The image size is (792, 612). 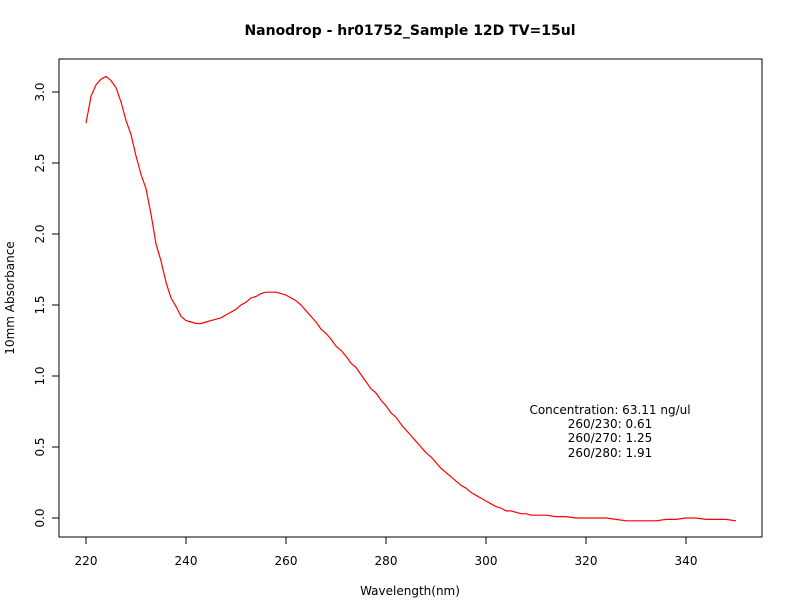 What do you see at coordinates (10, 297) in the screenshot?
I see `y-axis-label: 10mm Absorbance` at bounding box center [10, 297].